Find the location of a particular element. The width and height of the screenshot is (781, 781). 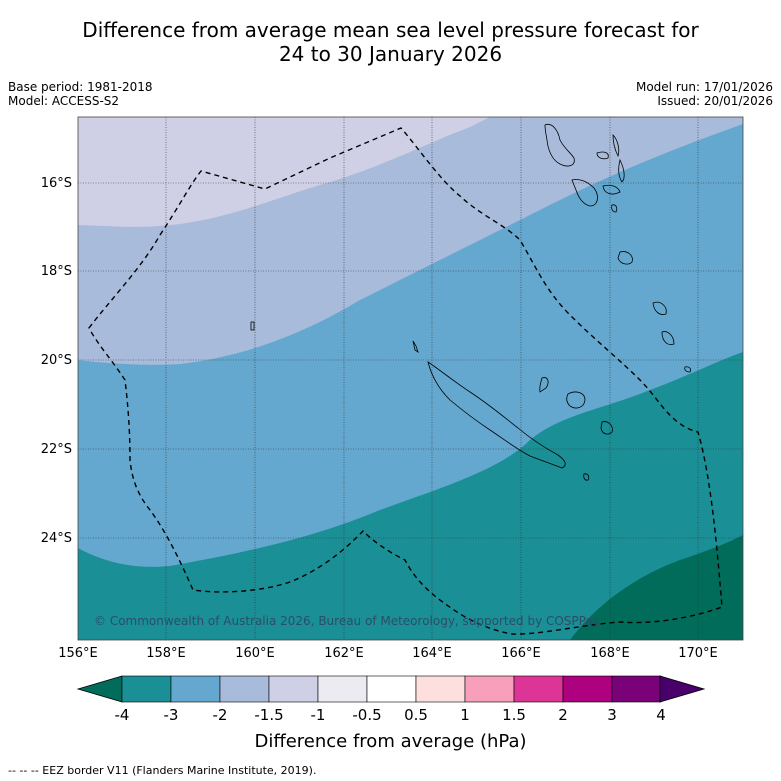

malekula is located at coordinates (584, 193).